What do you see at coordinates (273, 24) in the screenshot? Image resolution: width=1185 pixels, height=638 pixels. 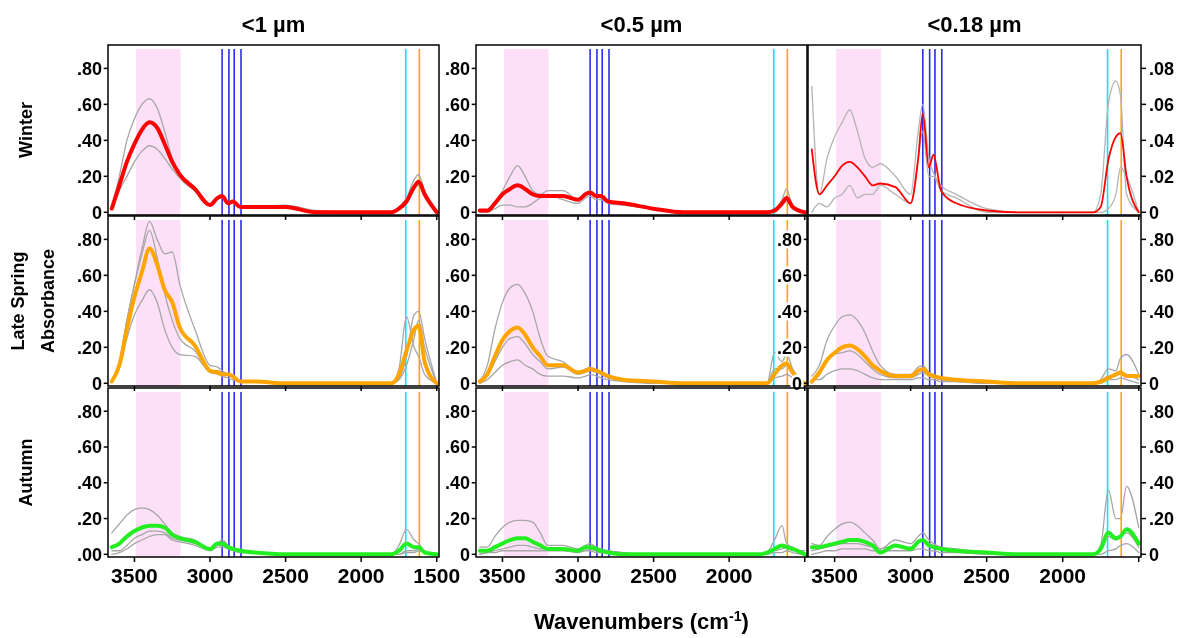 I see `chart-title: <1 µm` at bounding box center [273, 24].